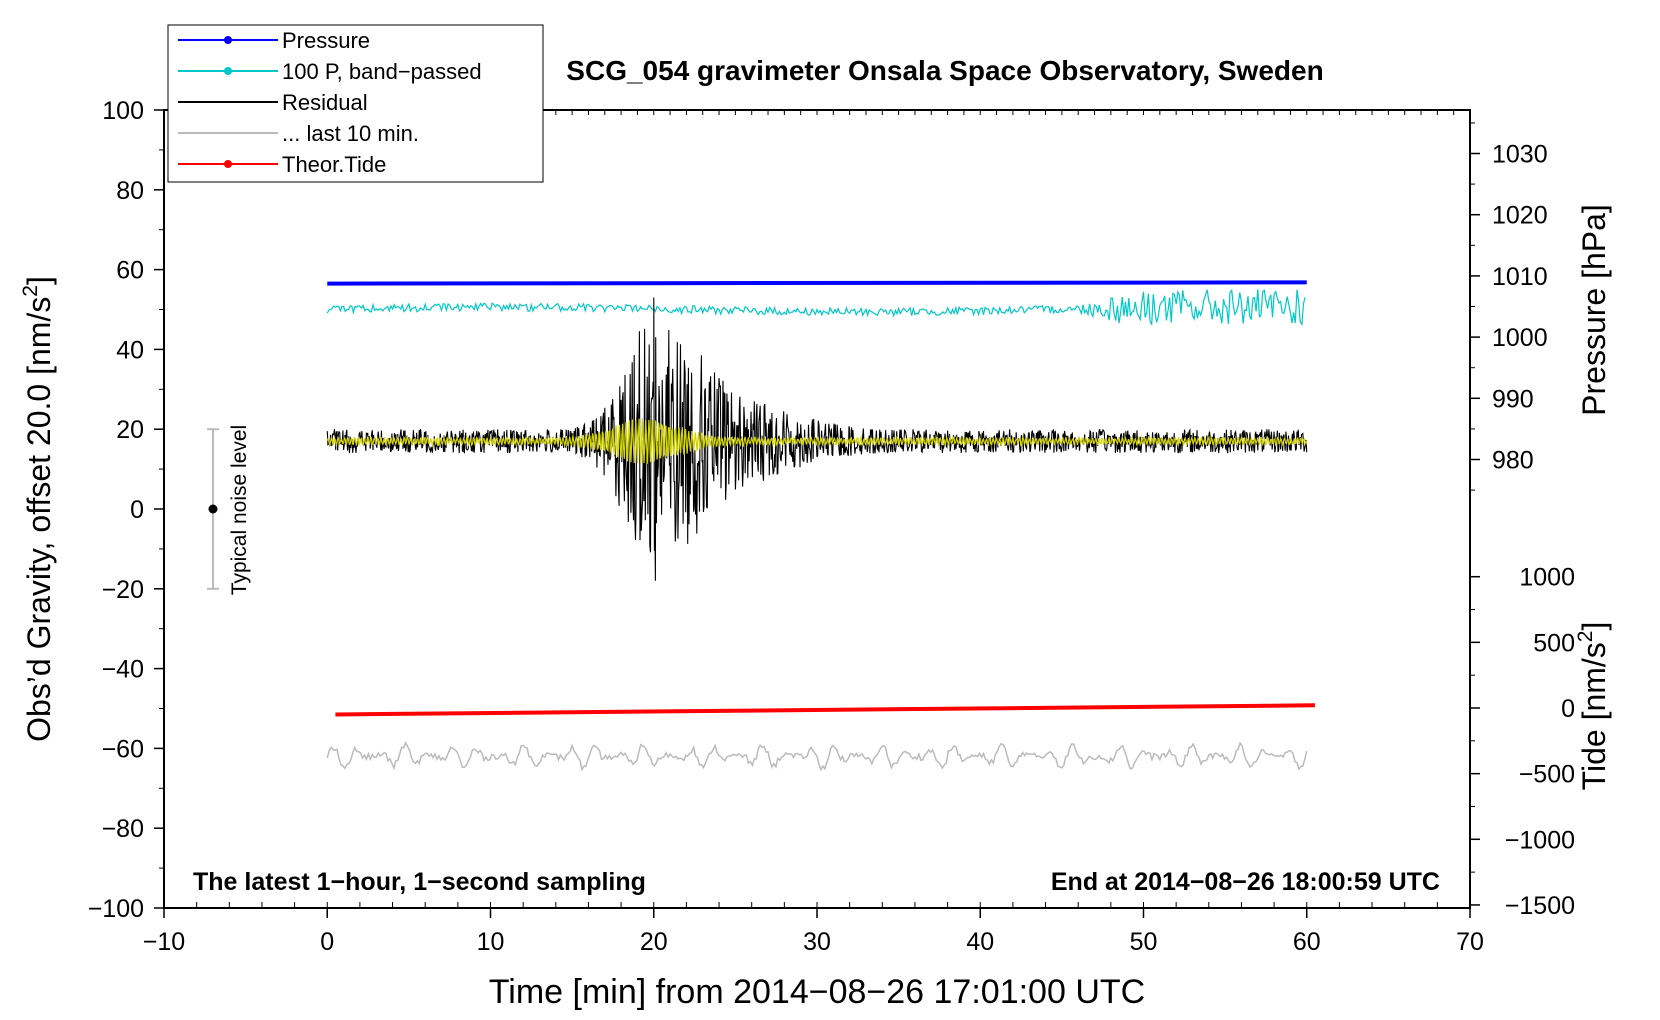 This screenshot has height=1020, width=1660. Describe the element at coordinates (1513, 461) in the screenshot. I see `pressure-tick-label: 980` at that location.